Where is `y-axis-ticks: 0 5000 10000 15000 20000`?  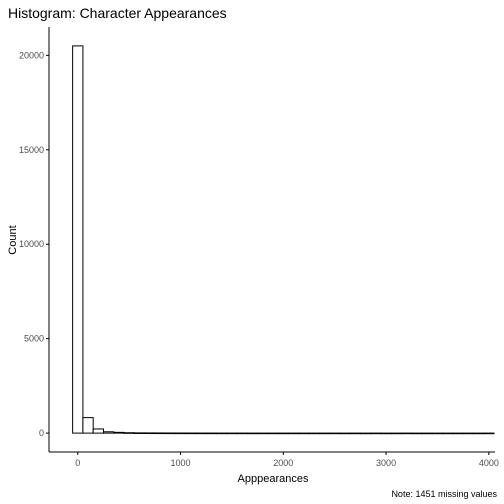 y-axis-ticks: 0 5000 10000 15000 20000 is located at coordinates (34, 244).